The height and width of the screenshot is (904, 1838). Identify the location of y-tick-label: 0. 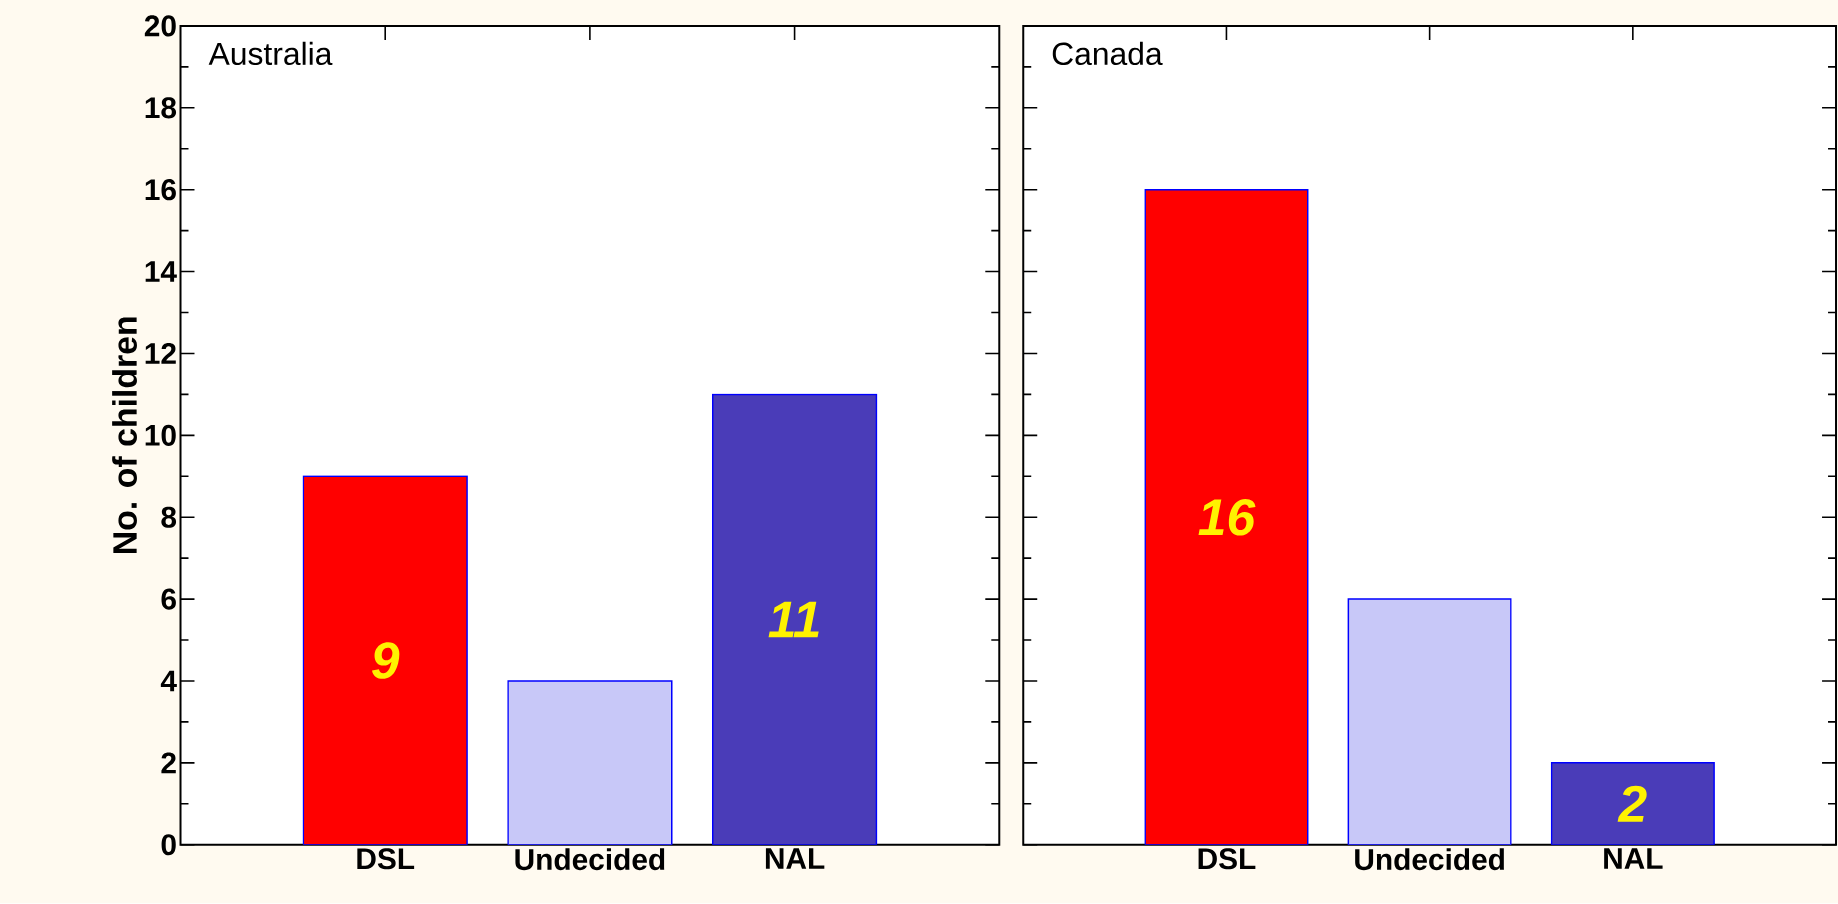
(168, 845).